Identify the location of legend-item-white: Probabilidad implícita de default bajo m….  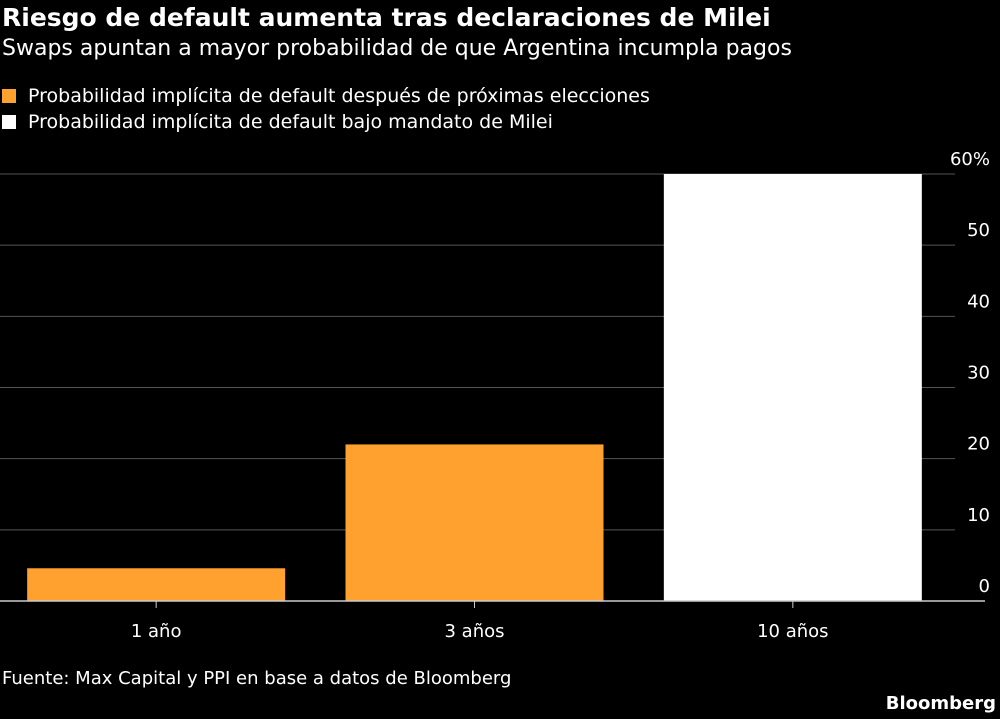
(326, 122).